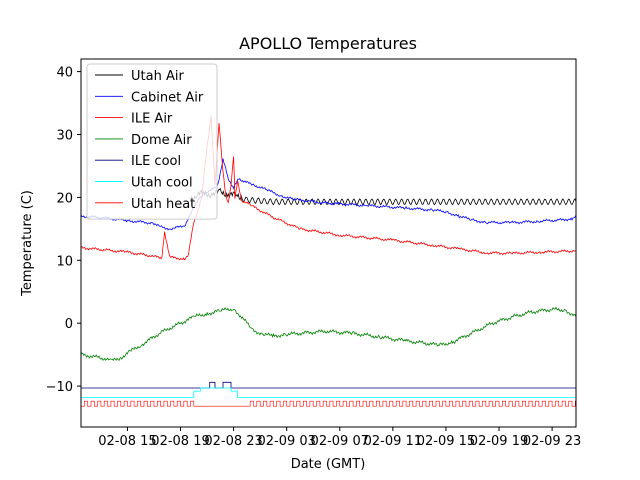 The width and height of the screenshot is (640, 480). What do you see at coordinates (499, 441) in the screenshot?
I see `x-tick-label: 02-09 19` at bounding box center [499, 441].